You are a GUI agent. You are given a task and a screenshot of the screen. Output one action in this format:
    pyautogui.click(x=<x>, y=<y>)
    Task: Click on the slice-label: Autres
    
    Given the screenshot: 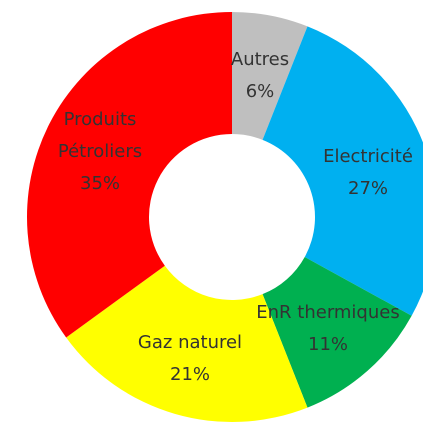 What is the action you would take?
    pyautogui.click(x=260, y=59)
    